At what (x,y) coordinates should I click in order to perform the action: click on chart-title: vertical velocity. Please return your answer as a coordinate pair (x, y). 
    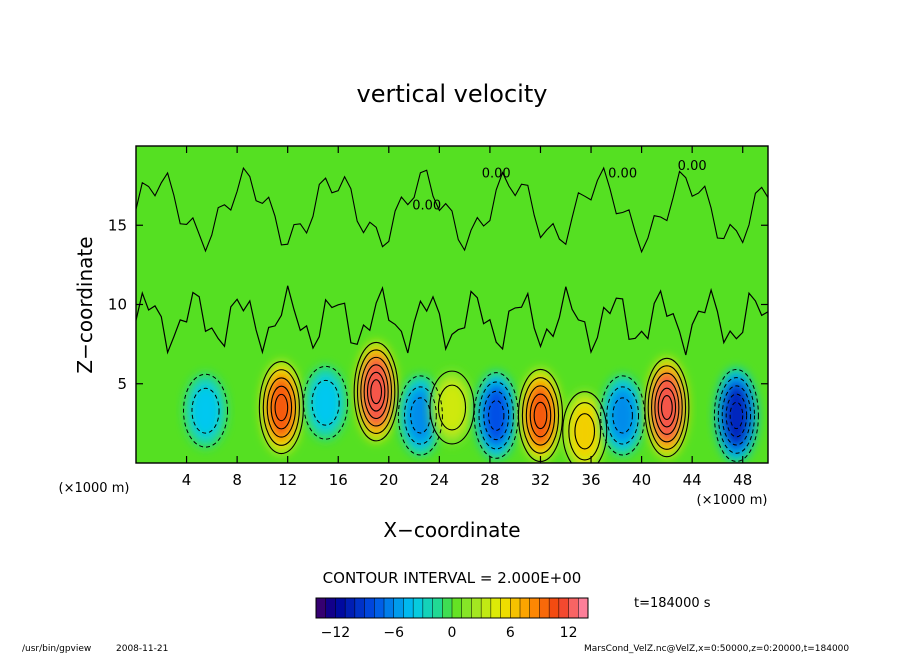
    Looking at the image, I should click on (452, 94).